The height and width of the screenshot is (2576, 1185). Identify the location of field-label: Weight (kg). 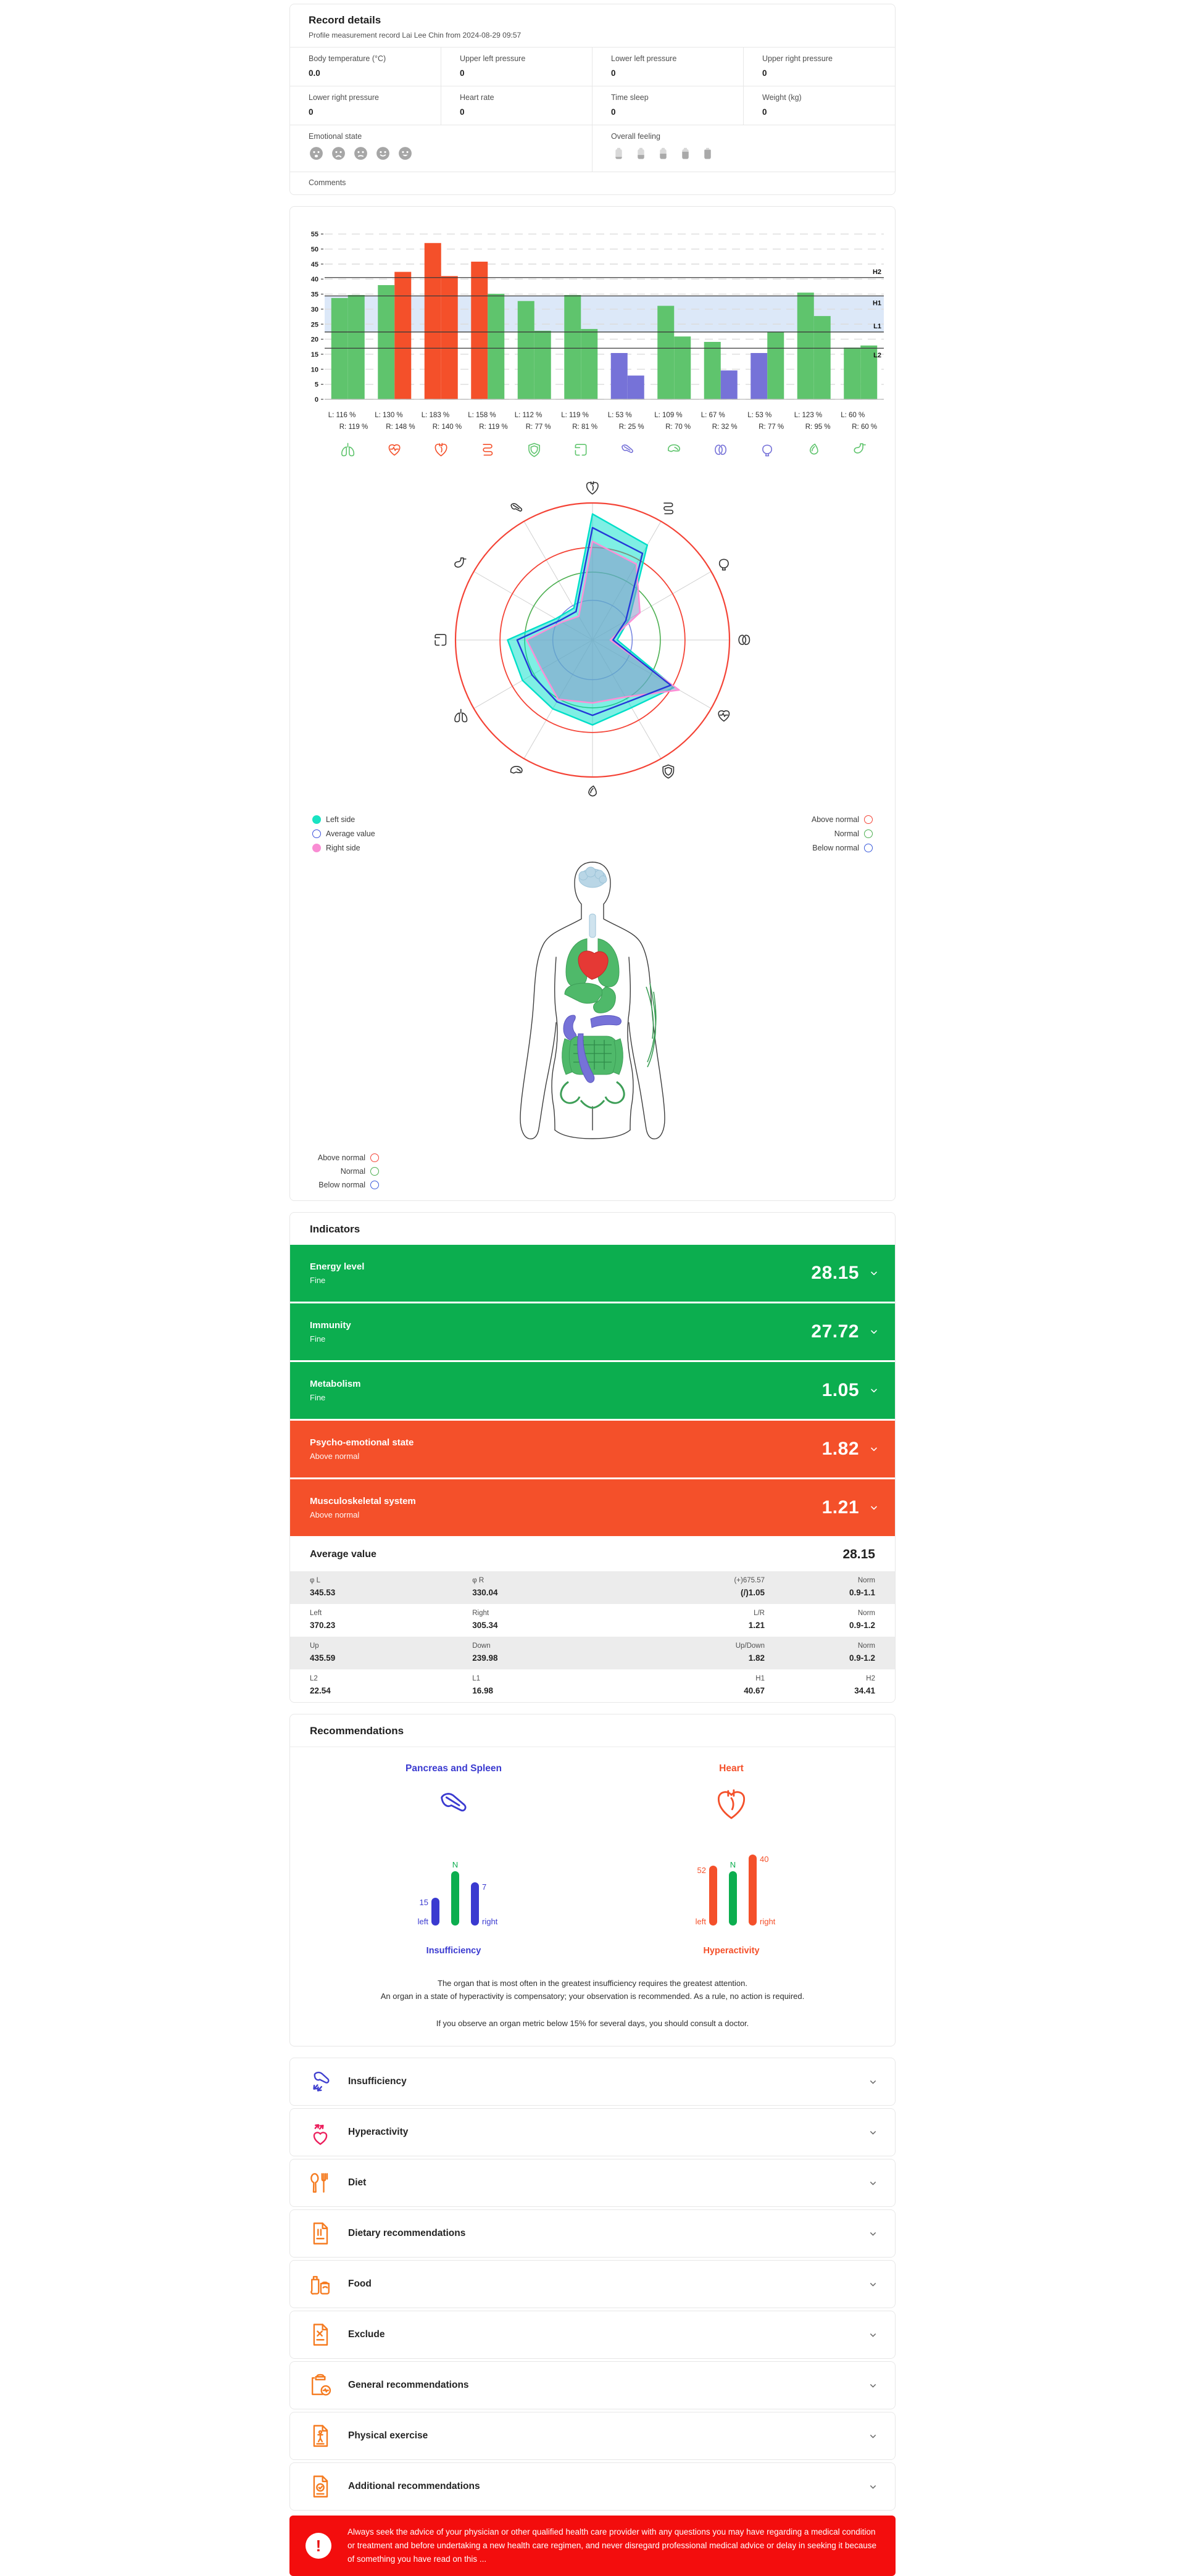
(782, 97).